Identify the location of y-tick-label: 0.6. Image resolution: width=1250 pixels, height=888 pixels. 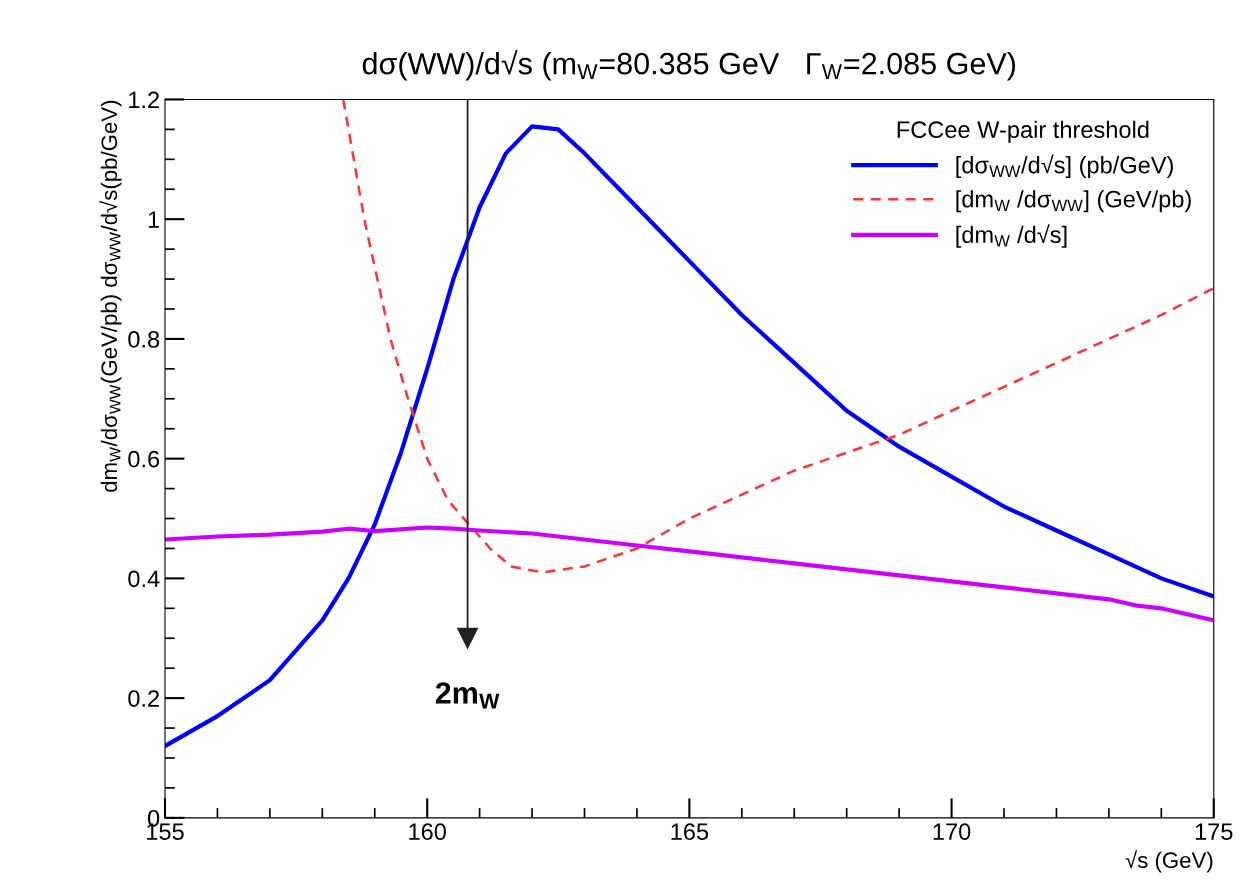
(144, 459).